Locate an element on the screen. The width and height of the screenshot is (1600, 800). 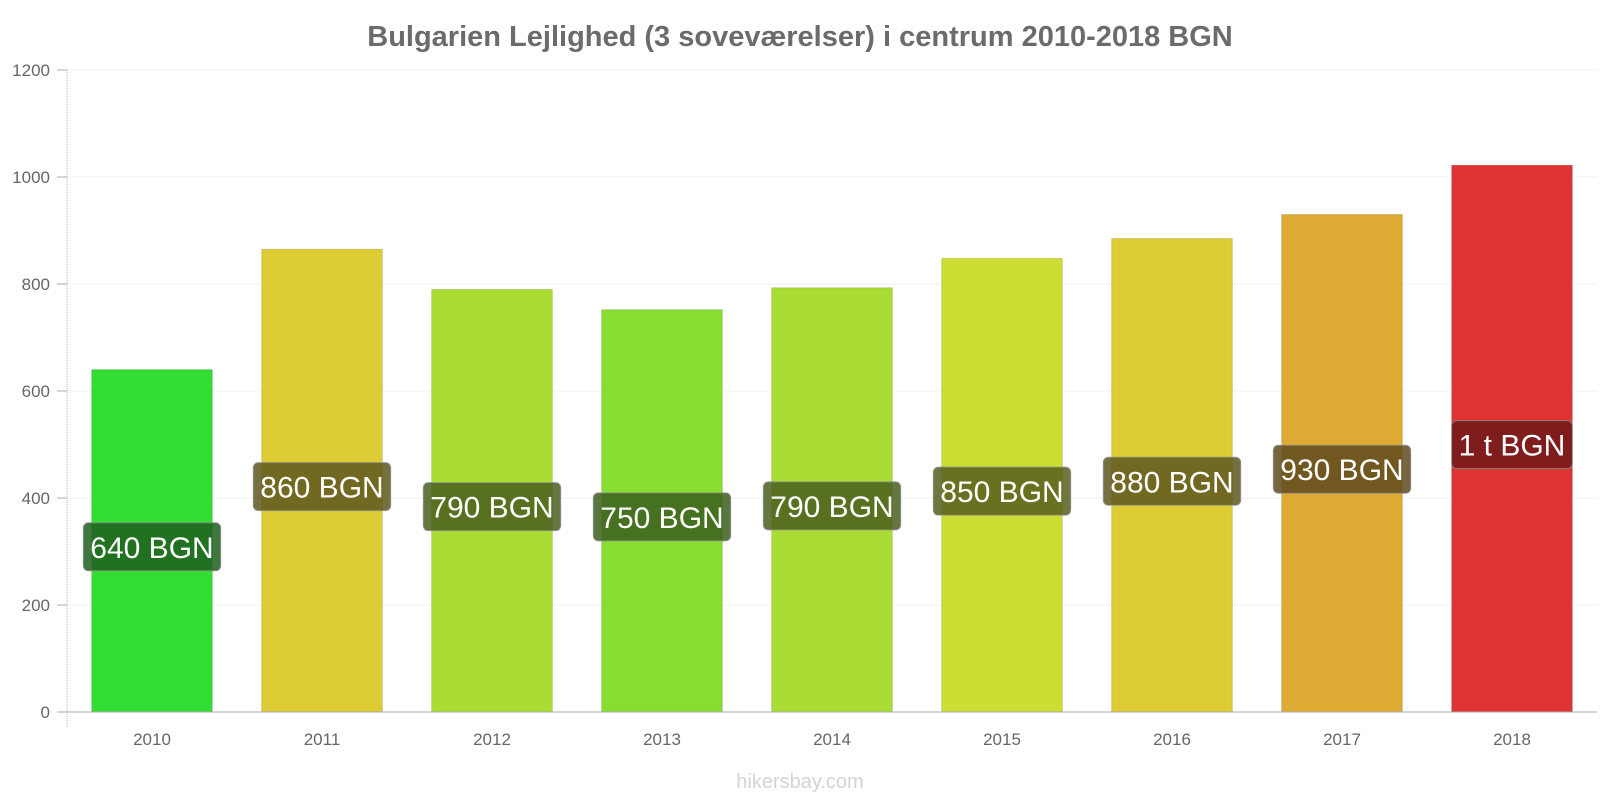
data-label-2015: 850 BGN is located at coordinates (1001, 492).